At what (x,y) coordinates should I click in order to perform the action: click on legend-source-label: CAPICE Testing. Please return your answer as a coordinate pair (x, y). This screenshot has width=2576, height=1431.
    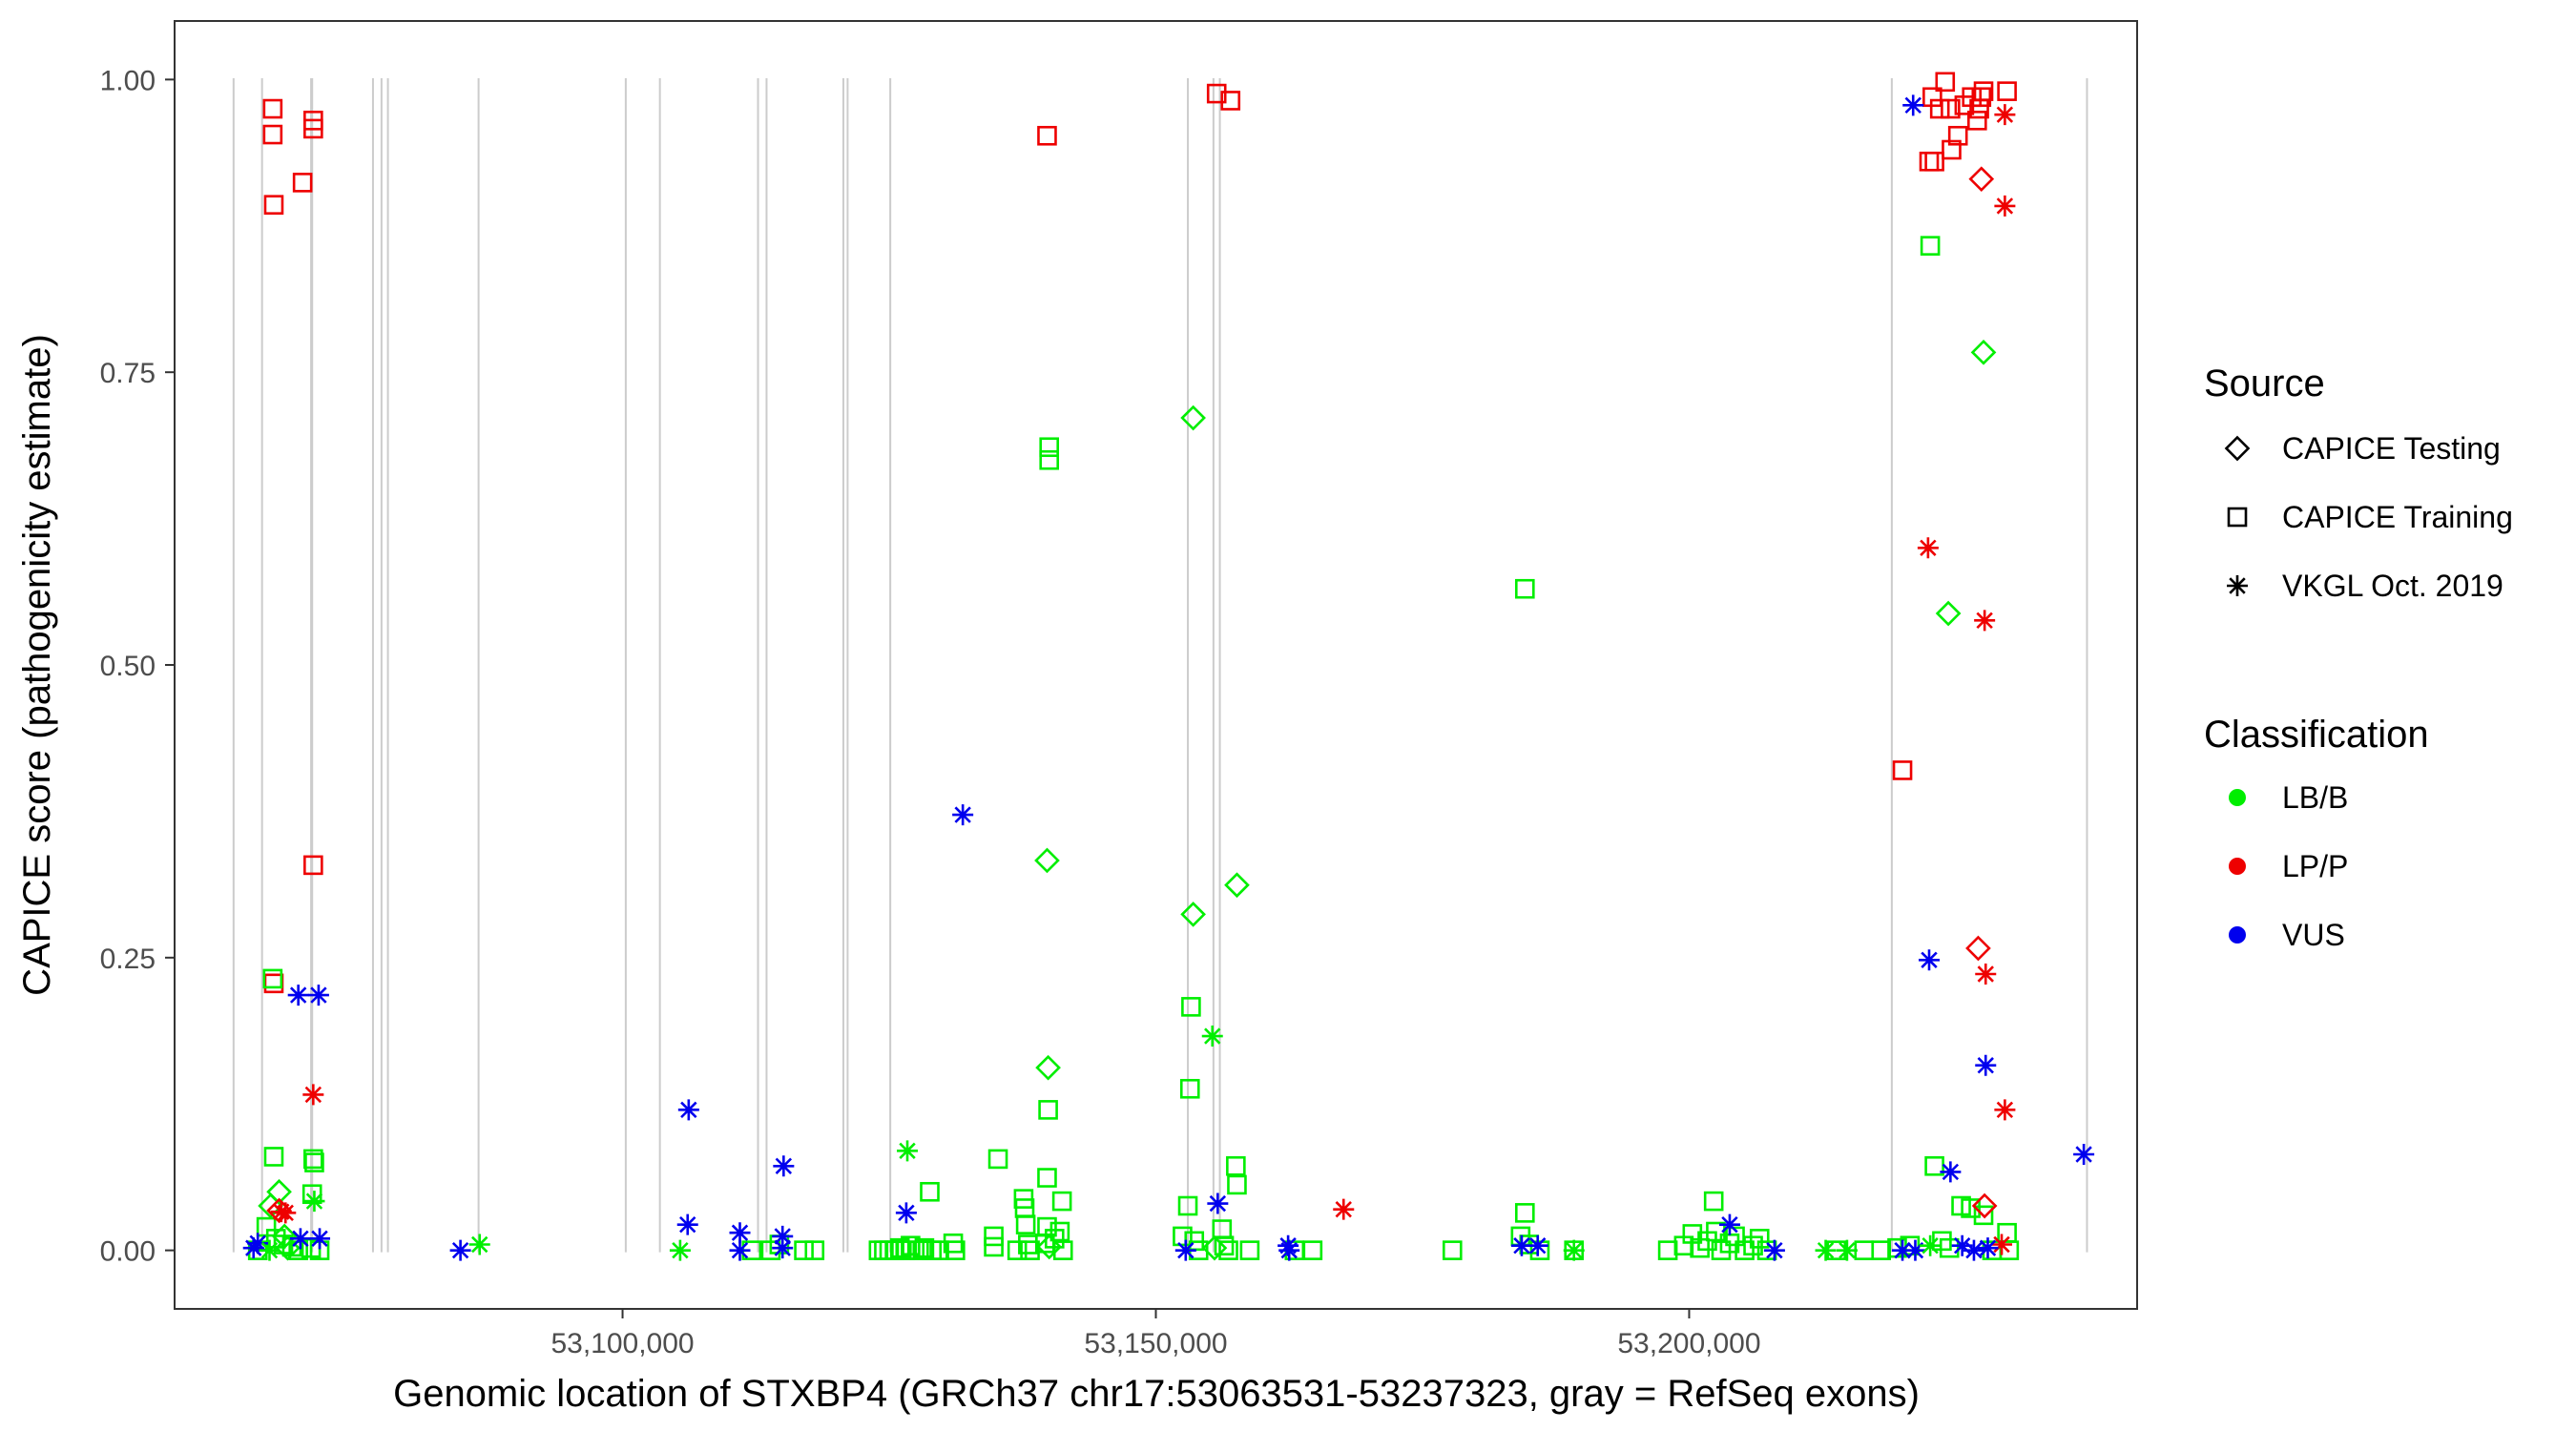
    Looking at the image, I should click on (2391, 448).